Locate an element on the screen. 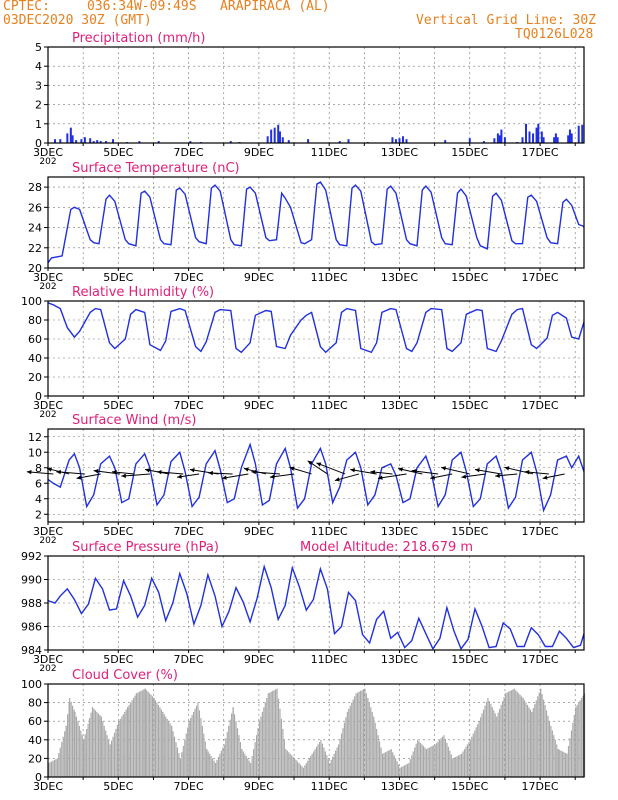  wind-title: Surface Wind (m/s) is located at coordinates (134, 420).